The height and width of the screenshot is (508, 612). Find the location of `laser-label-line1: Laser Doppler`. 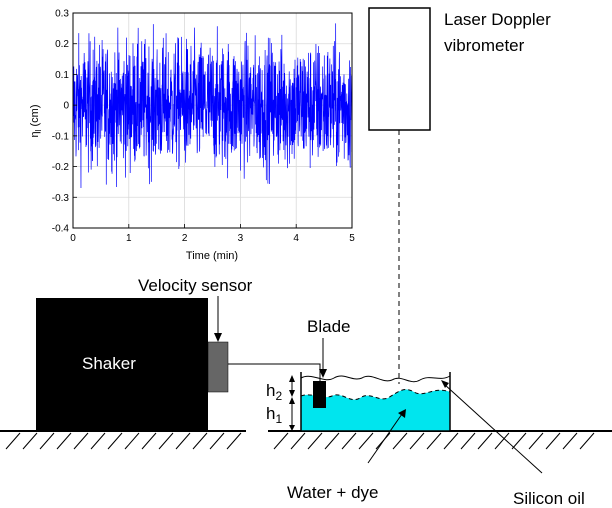

laser-label-line1: Laser Doppler is located at coordinates (497, 19).